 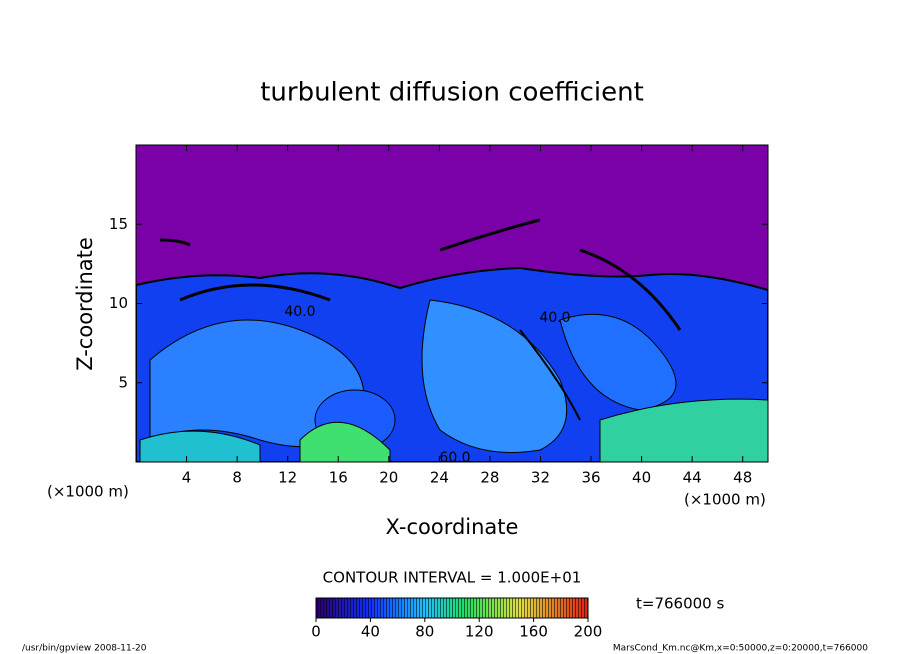 I want to click on colorbar-tick-label: 40, so click(x=370, y=632).